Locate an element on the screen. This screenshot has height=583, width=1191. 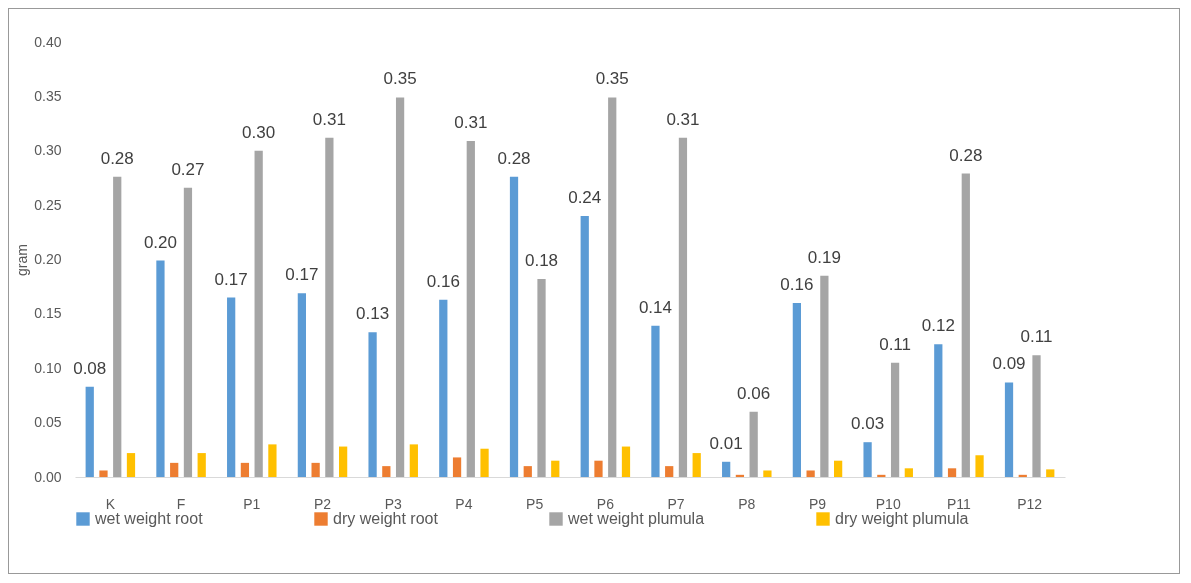
x-tick-label: P5 is located at coordinates (535, 503).